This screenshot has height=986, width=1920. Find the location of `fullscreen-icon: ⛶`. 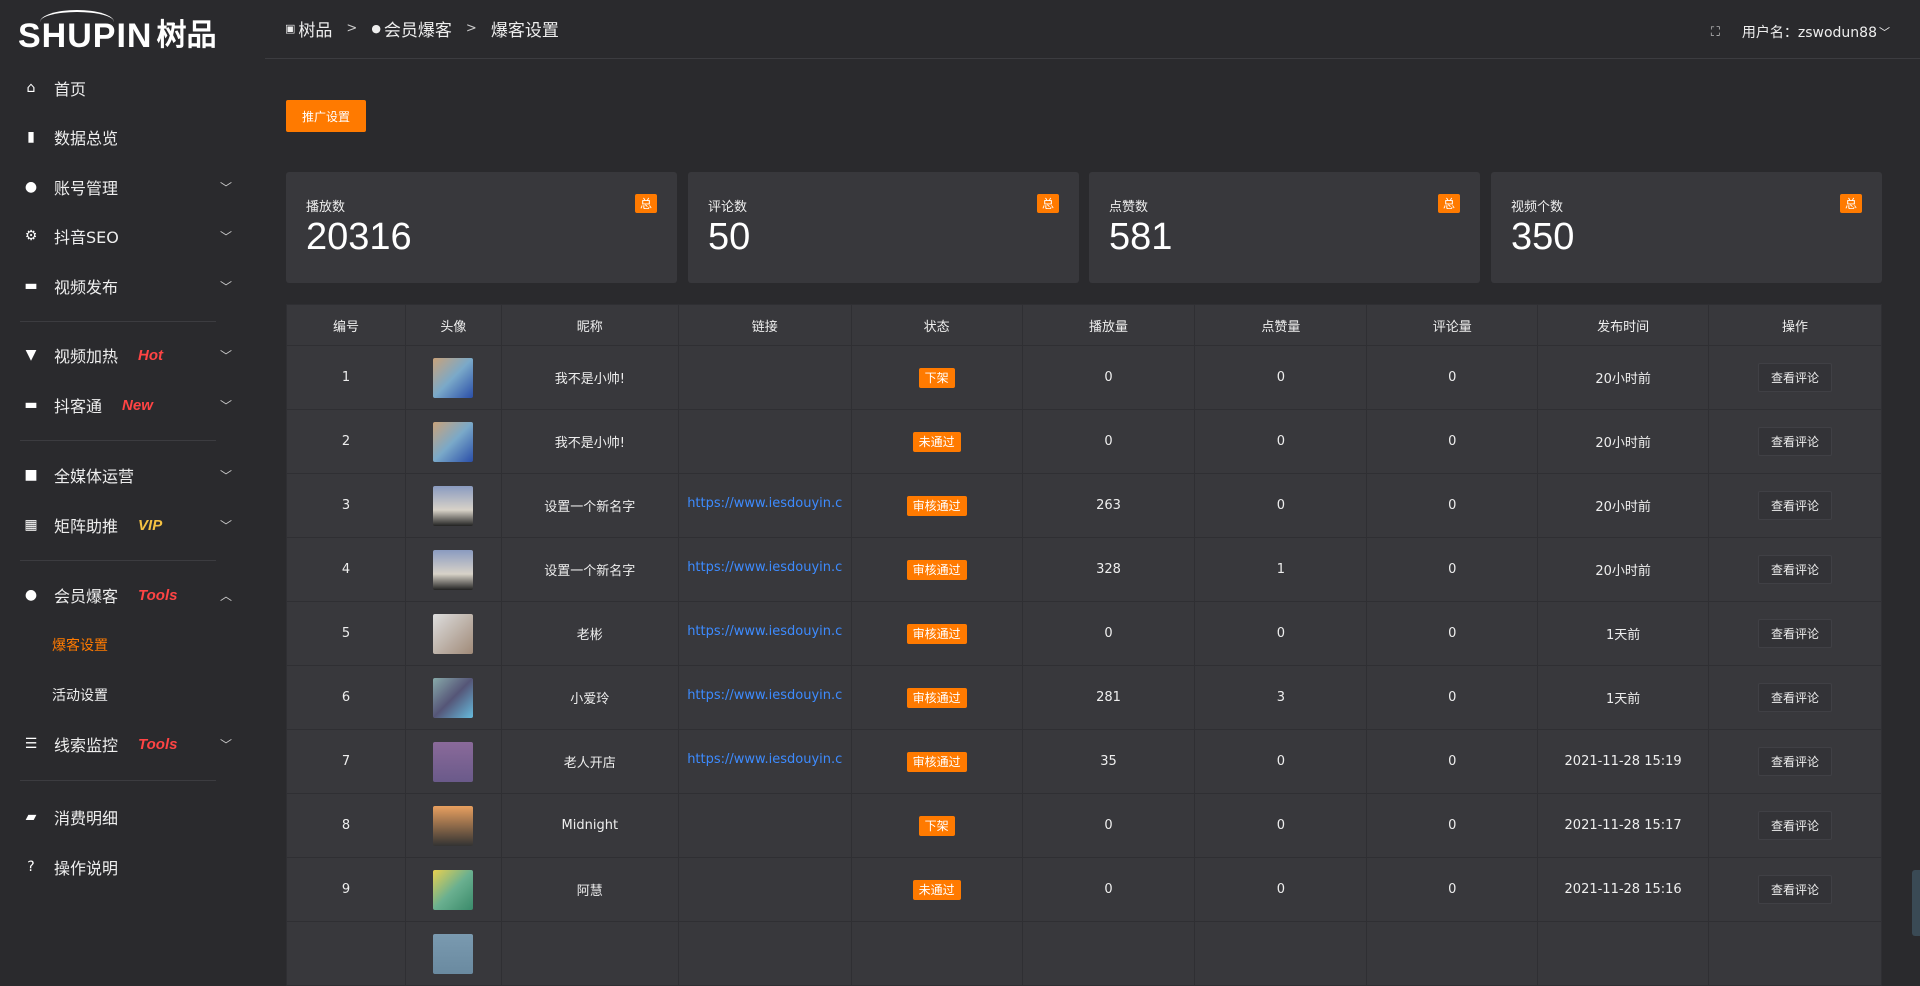

fullscreen-icon: ⛶ is located at coordinates (1715, 32).